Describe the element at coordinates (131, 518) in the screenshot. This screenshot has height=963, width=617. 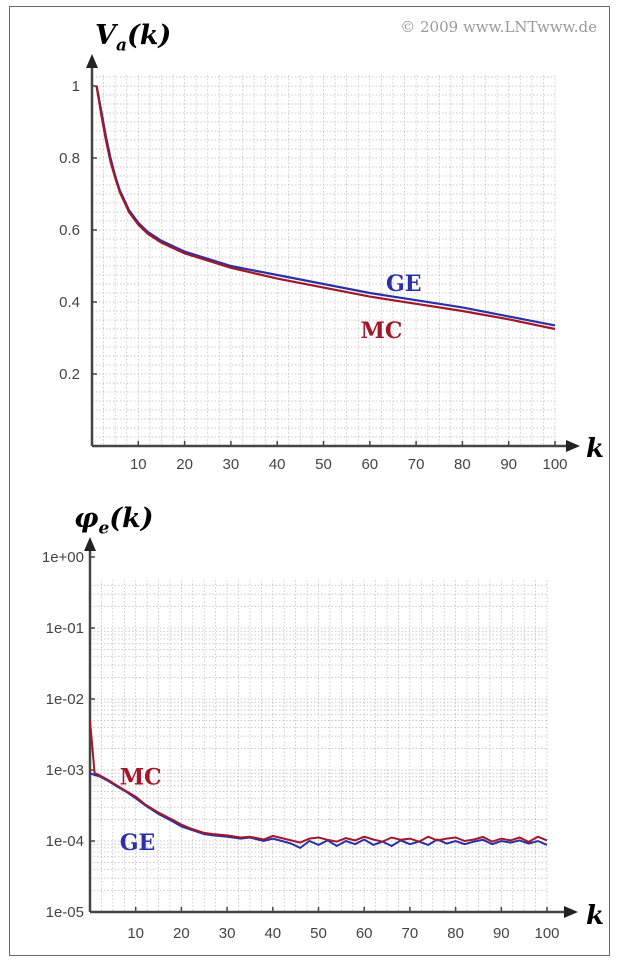
I see `bottom-y-suffix: (k)` at that location.